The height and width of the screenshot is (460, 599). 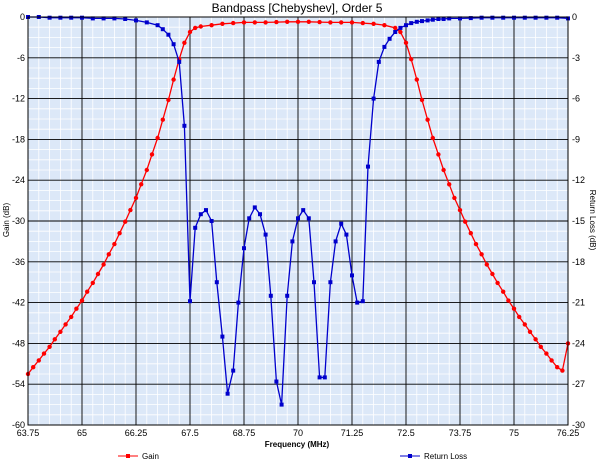 What do you see at coordinates (445, 456) in the screenshot?
I see `legend-return-loss-label: Return Loss` at bounding box center [445, 456].